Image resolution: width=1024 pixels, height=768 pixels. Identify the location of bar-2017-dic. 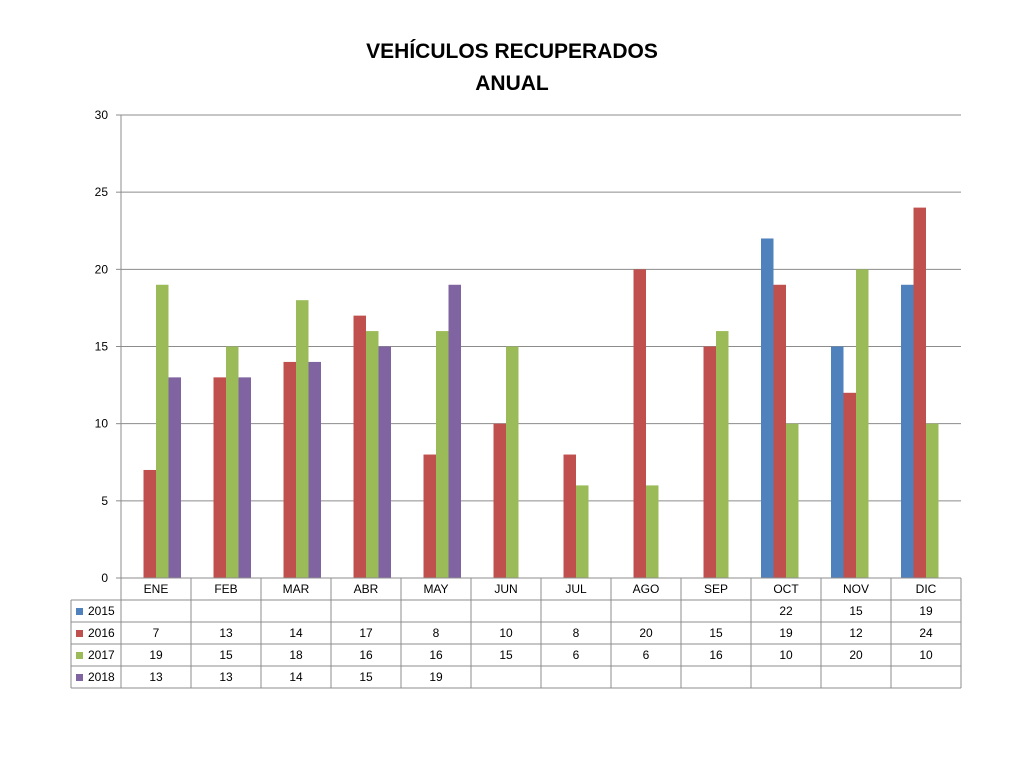
(932, 500).